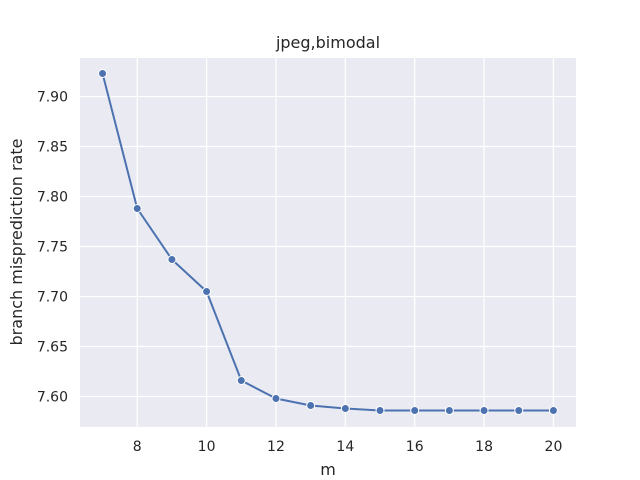 The width and height of the screenshot is (640, 480). What do you see at coordinates (415, 447) in the screenshot?
I see `x-tick-label: 16` at bounding box center [415, 447].